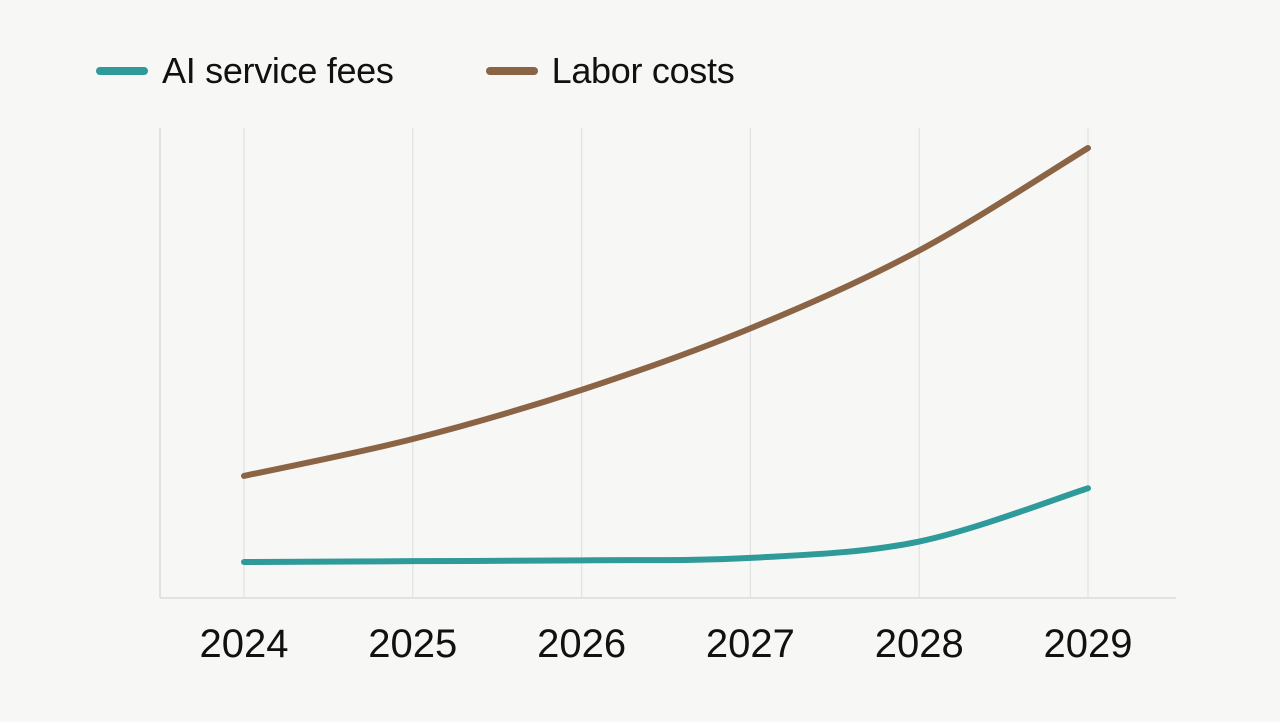 The height and width of the screenshot is (722, 1280). I want to click on legend-swatch-labor-costs, so click(511, 71).